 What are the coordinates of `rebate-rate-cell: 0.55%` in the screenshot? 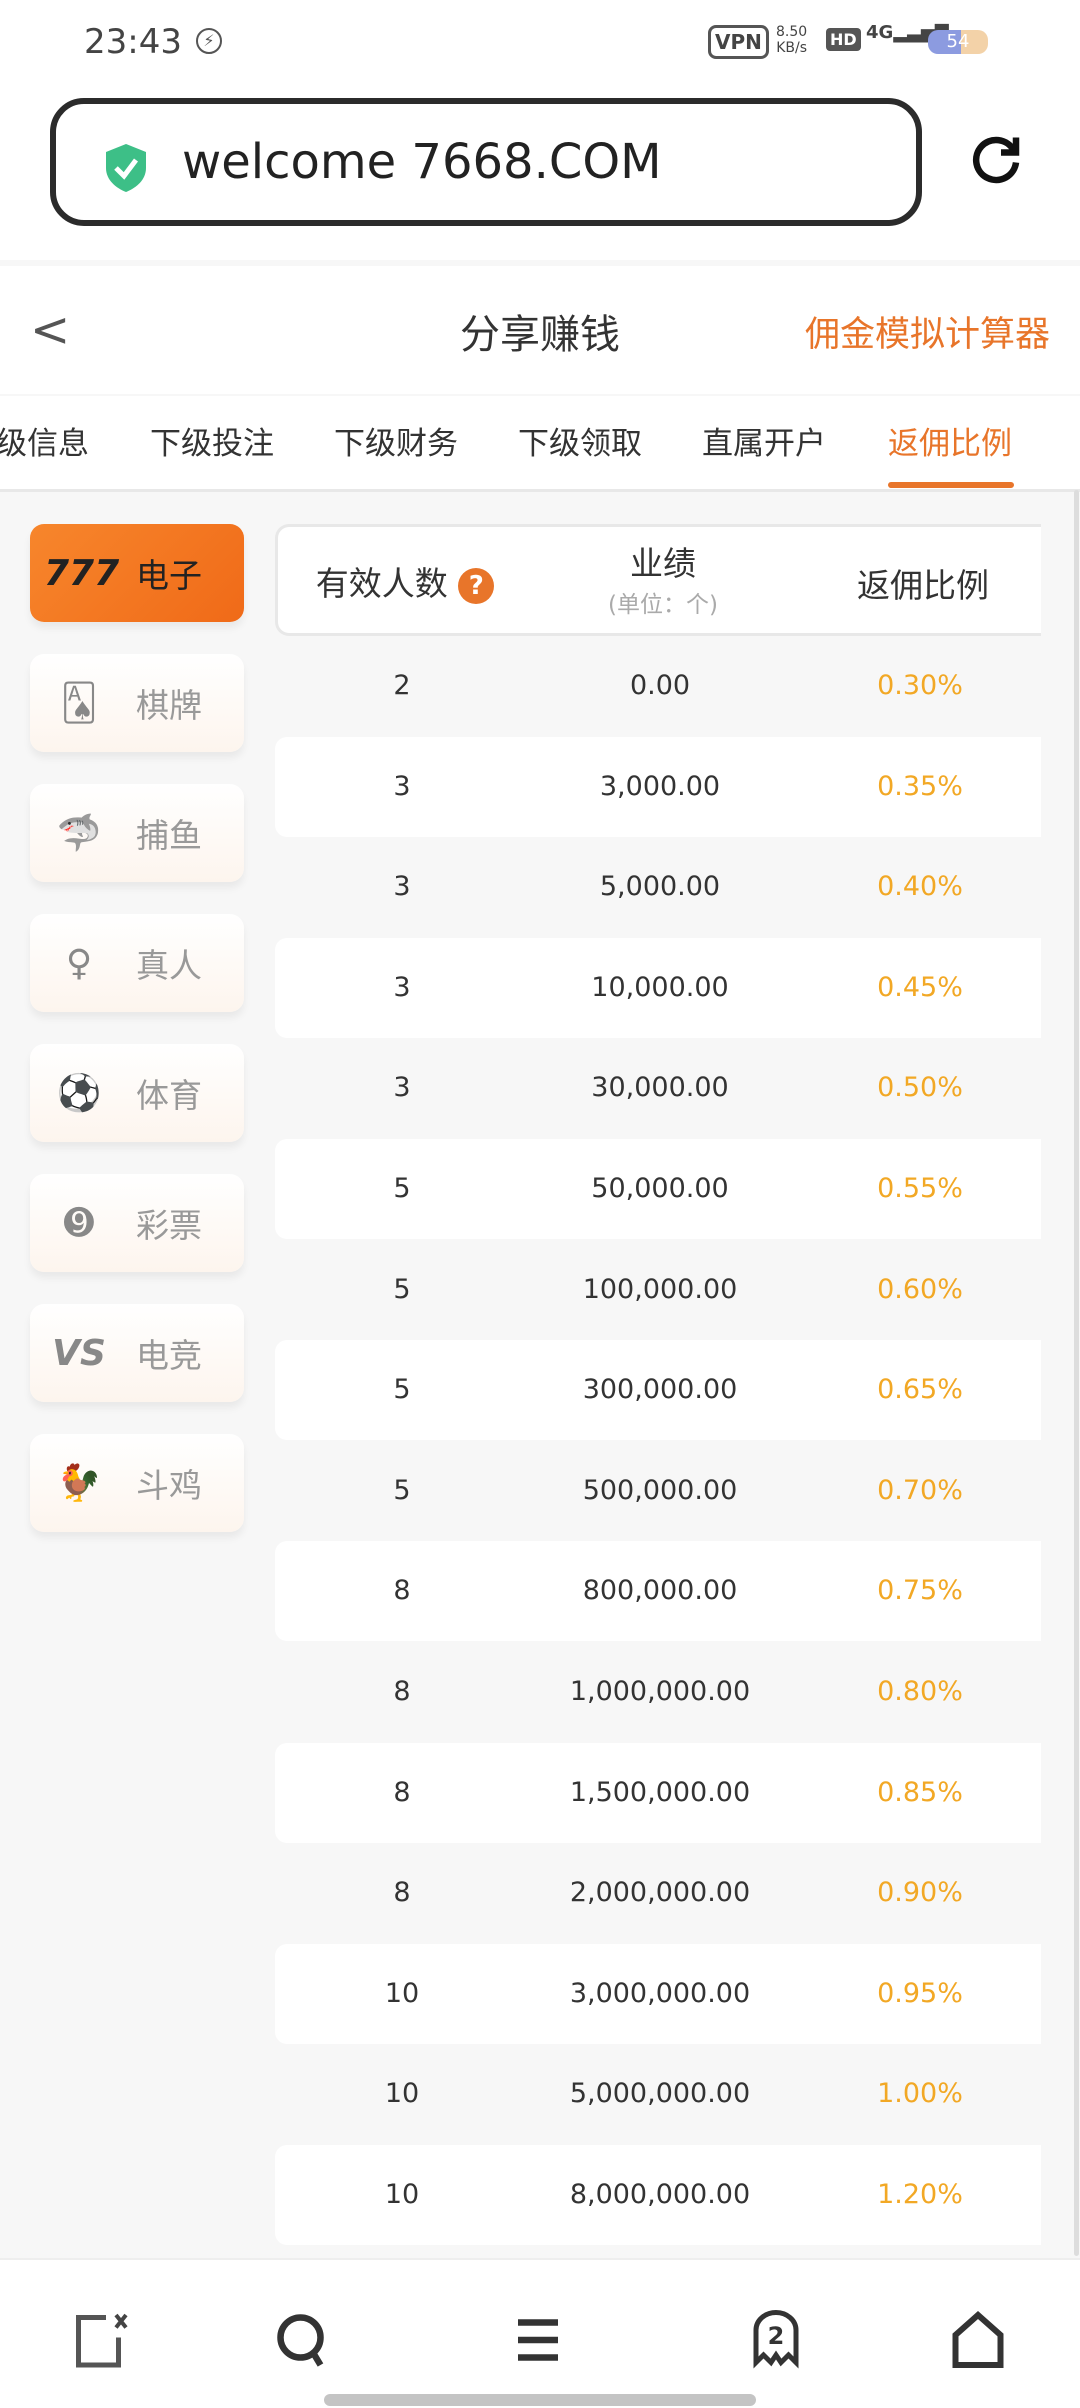 It's located at (920, 1188).